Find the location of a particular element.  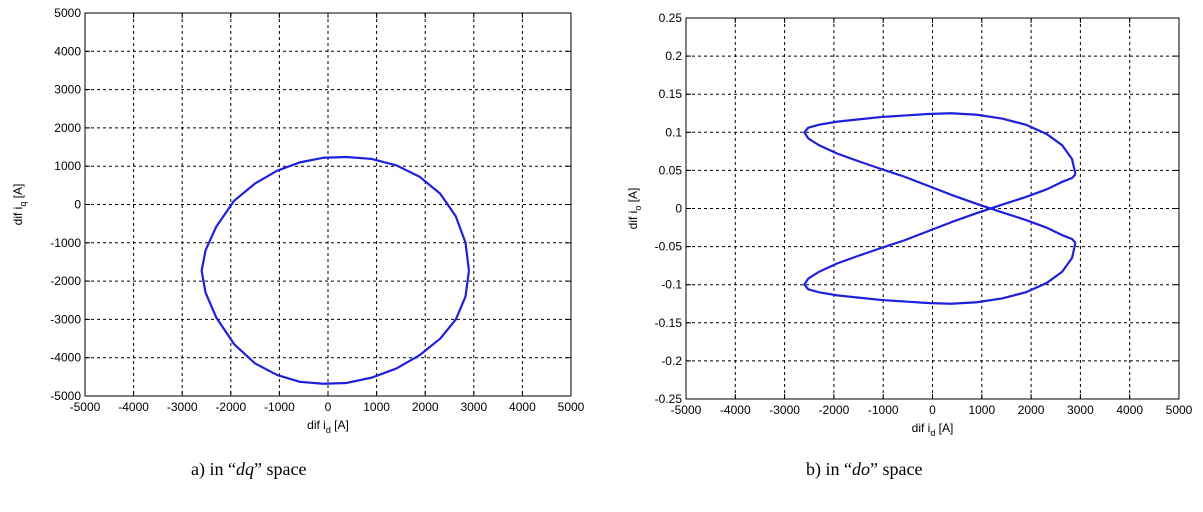

y-tick-label: 0.15 is located at coordinates (671, 94).